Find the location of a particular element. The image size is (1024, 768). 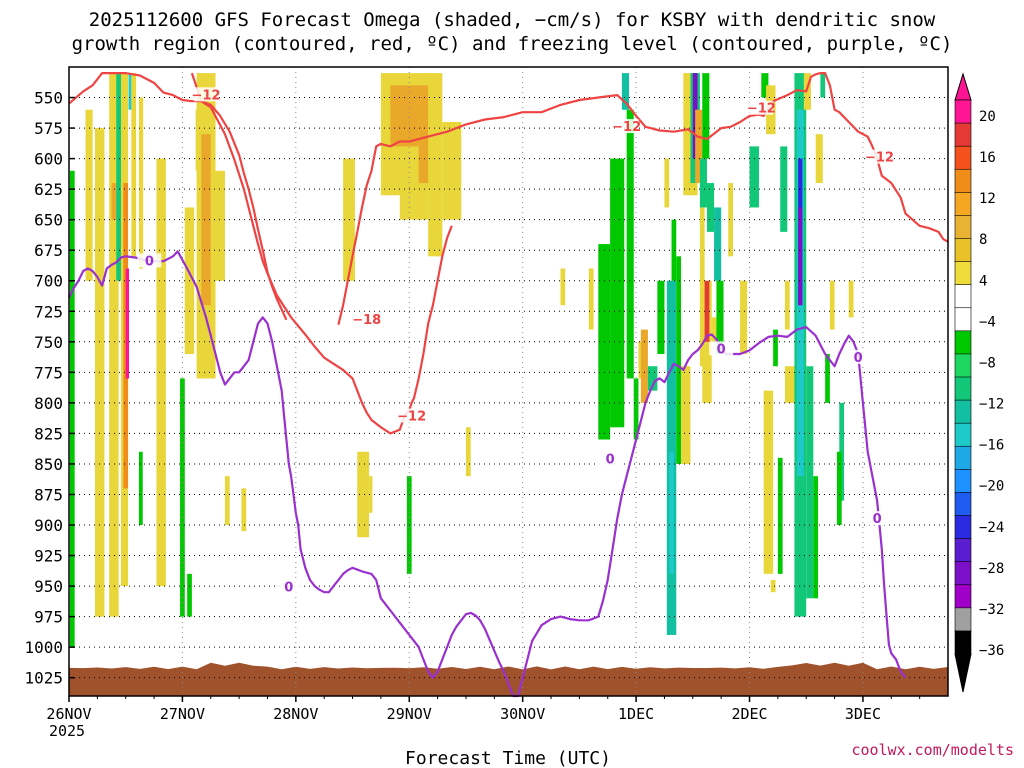

colorbar-top-arrow is located at coordinates (963, 86).